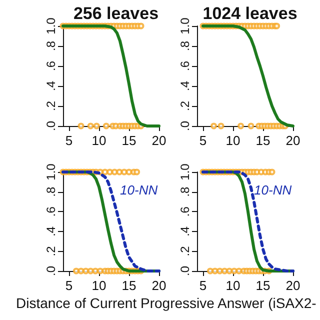 The height and width of the screenshot is (320, 320). Describe the element at coordinates (166, 303) in the screenshot. I see `x-axis-title: Distance of Current Progressive Answer (iSAX2-` at that location.